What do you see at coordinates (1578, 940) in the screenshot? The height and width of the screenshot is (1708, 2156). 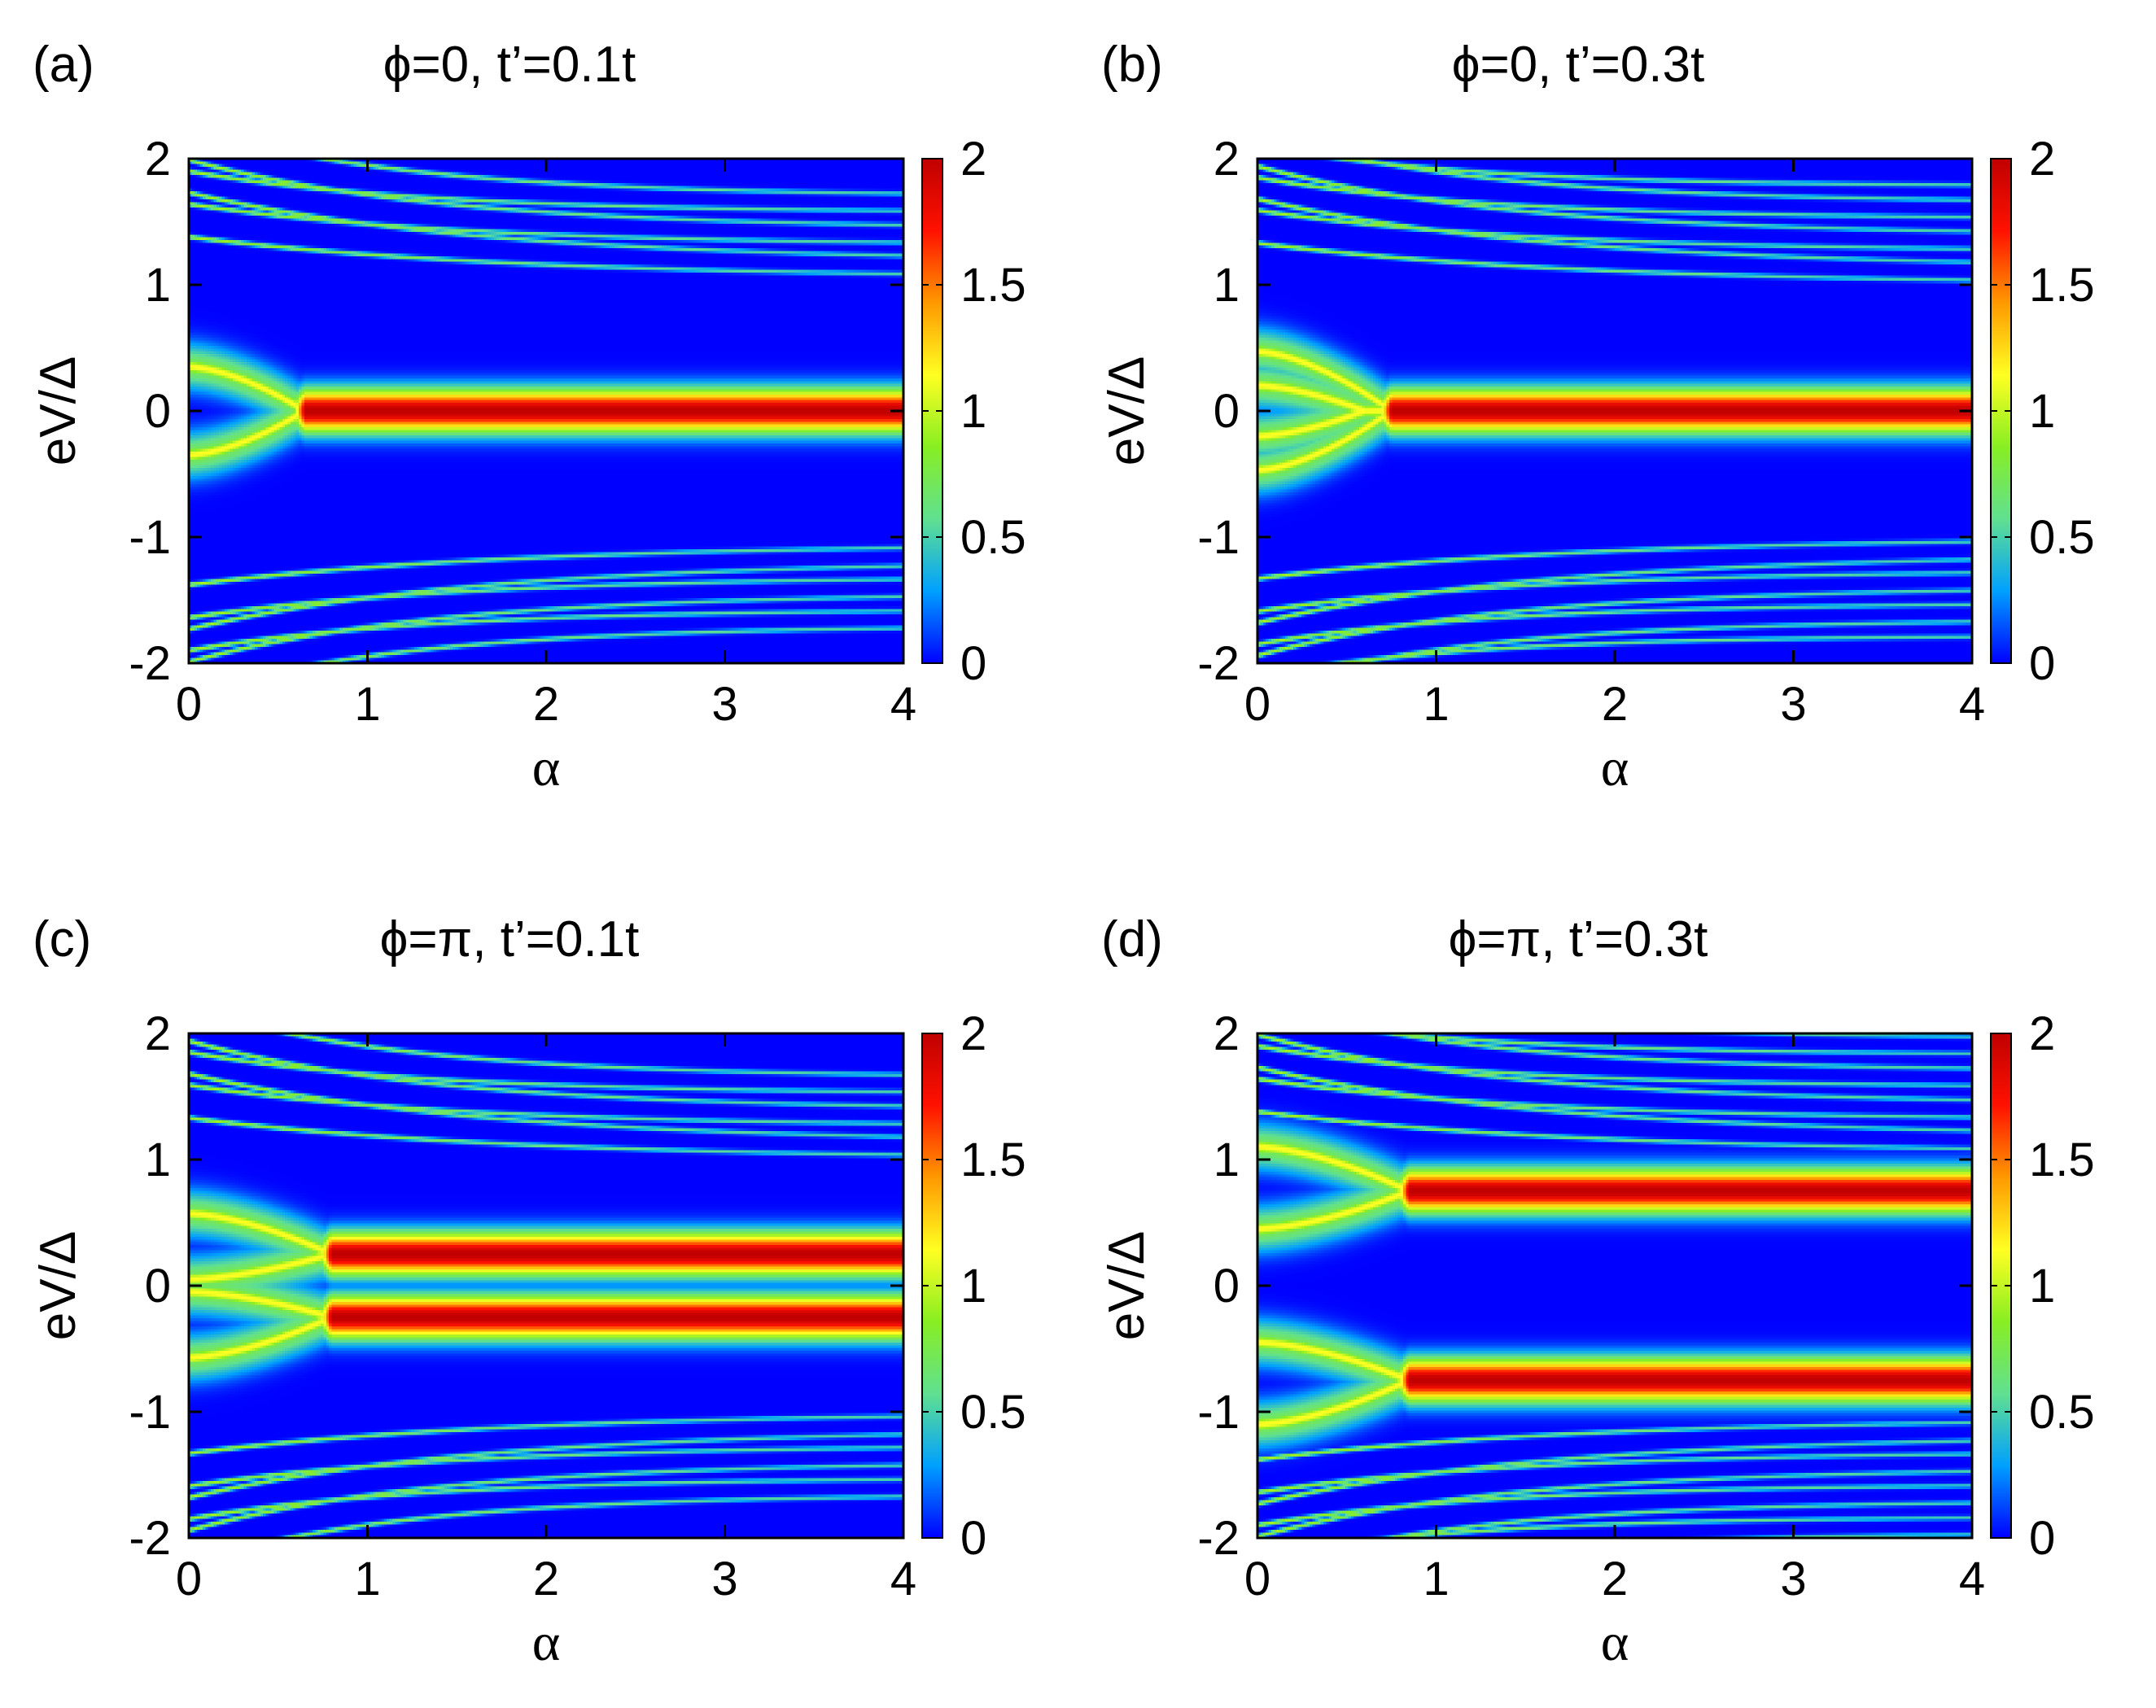 I see `panel-title: ϕ=π, t’=0.3t` at bounding box center [1578, 940].